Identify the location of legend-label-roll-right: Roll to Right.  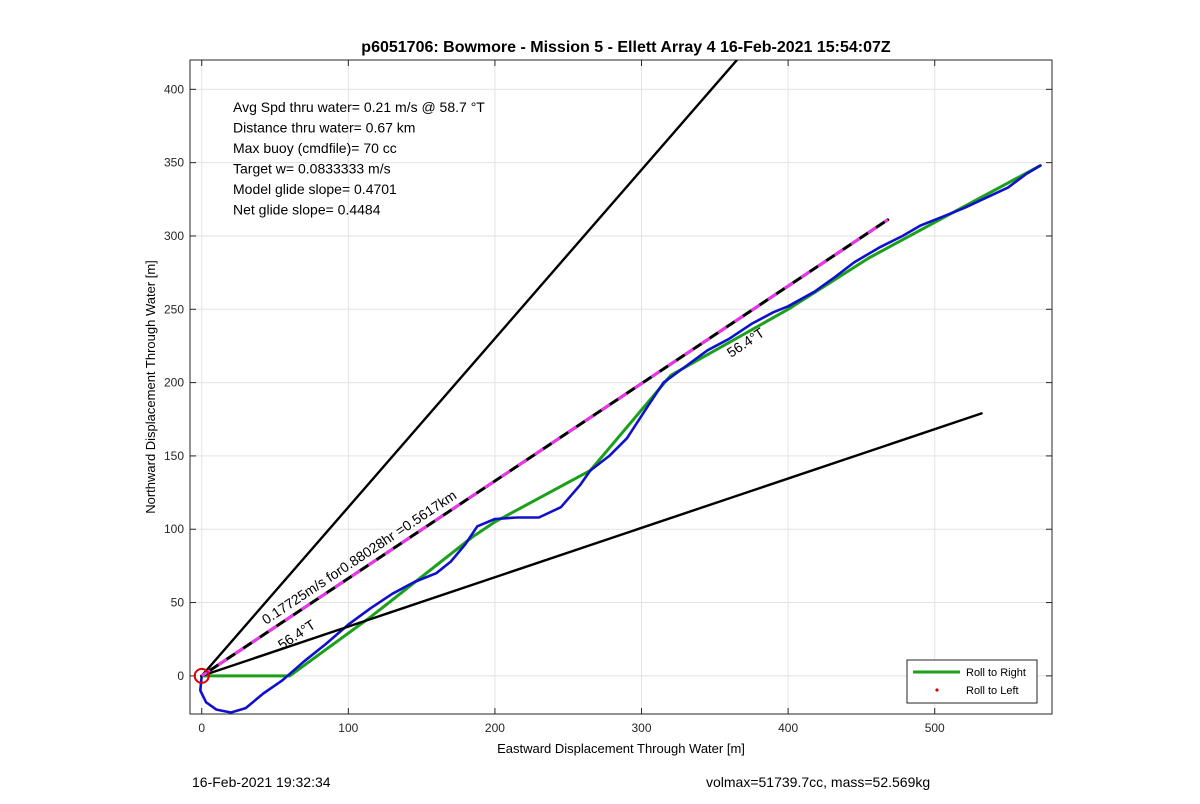
(996, 673).